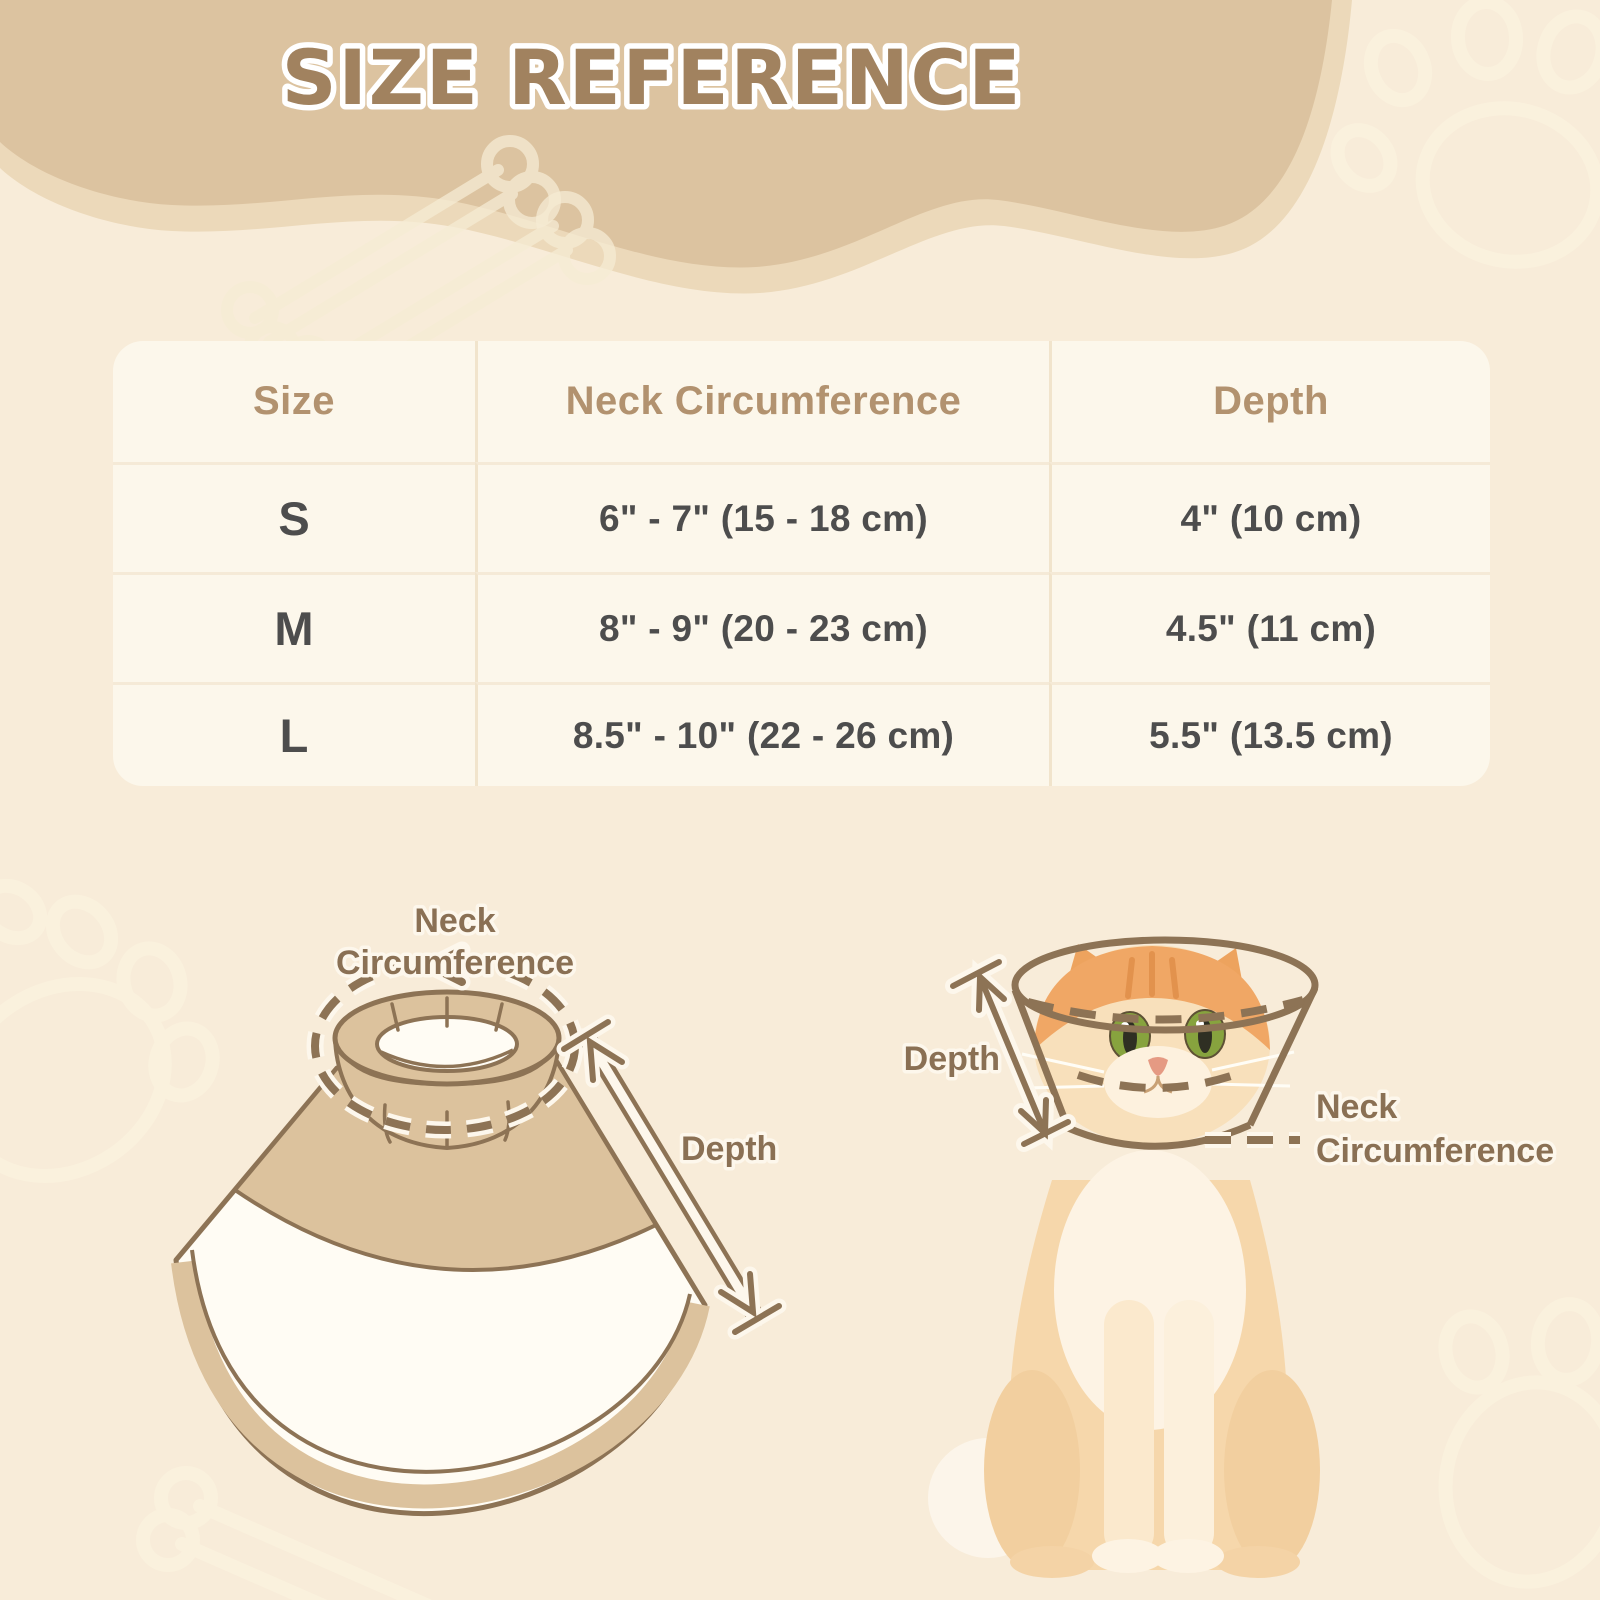  What do you see at coordinates (294, 734) in the screenshot?
I see `table-row-l-size: L` at bounding box center [294, 734].